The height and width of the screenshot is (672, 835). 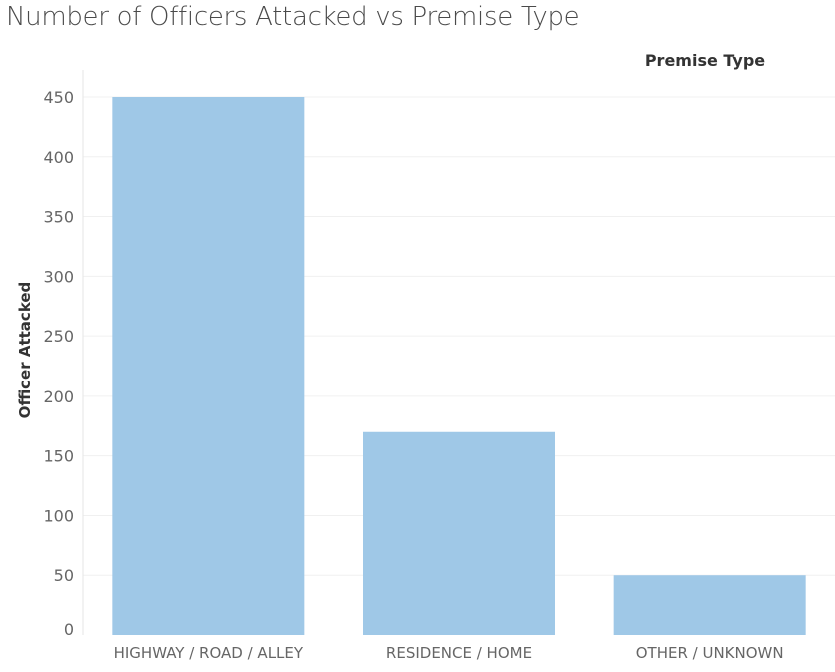 What do you see at coordinates (58, 336) in the screenshot?
I see `y-tick-label: 250` at bounding box center [58, 336].